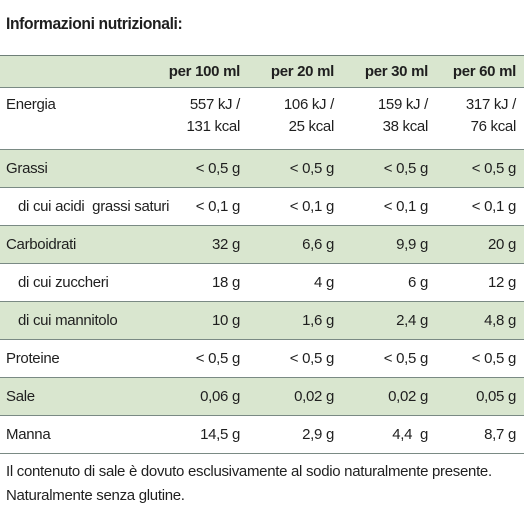 The image size is (528, 528). What do you see at coordinates (226, 320) in the screenshot?
I see `value-100ml: 10 g` at bounding box center [226, 320].